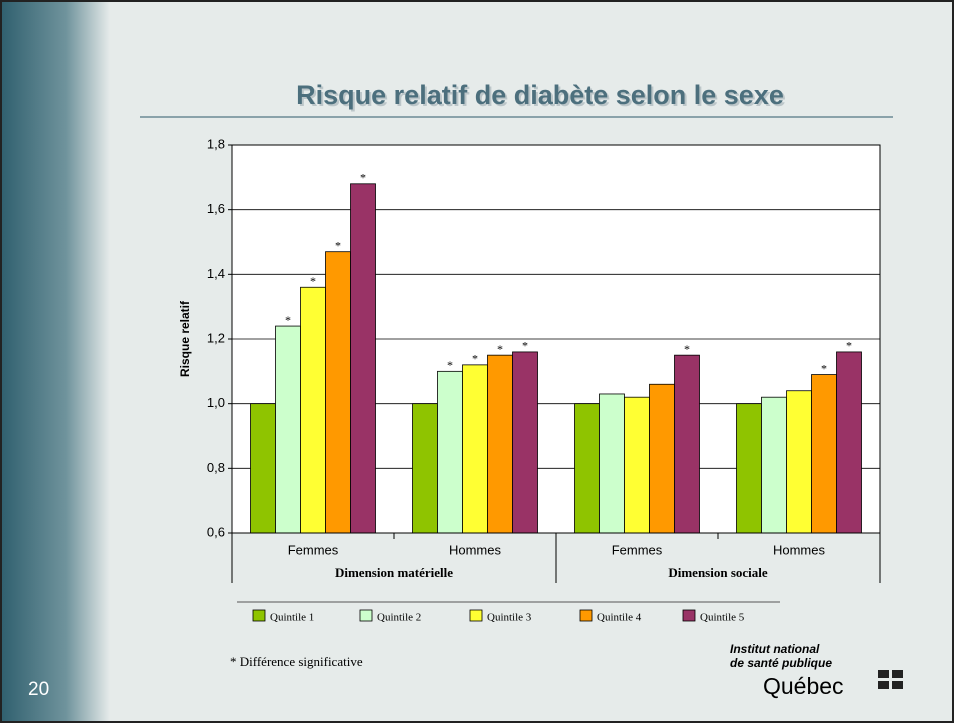 This screenshot has width=954, height=723. What do you see at coordinates (216, 337) in the screenshot?
I see `y-tick-label: 1,2` at bounding box center [216, 337].